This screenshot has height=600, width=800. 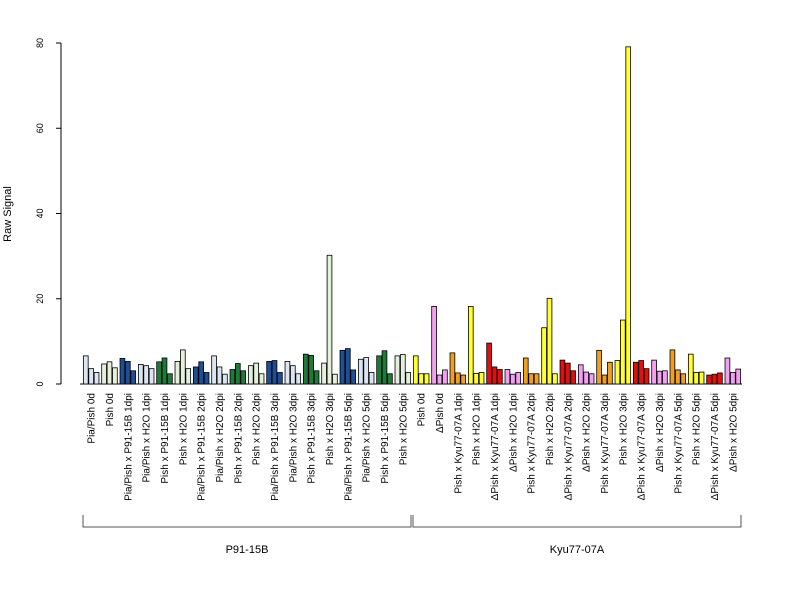 What do you see at coordinates (412, 535) in the screenshot?
I see `group-brackets: P91-15B Kyu77-07A` at bounding box center [412, 535].